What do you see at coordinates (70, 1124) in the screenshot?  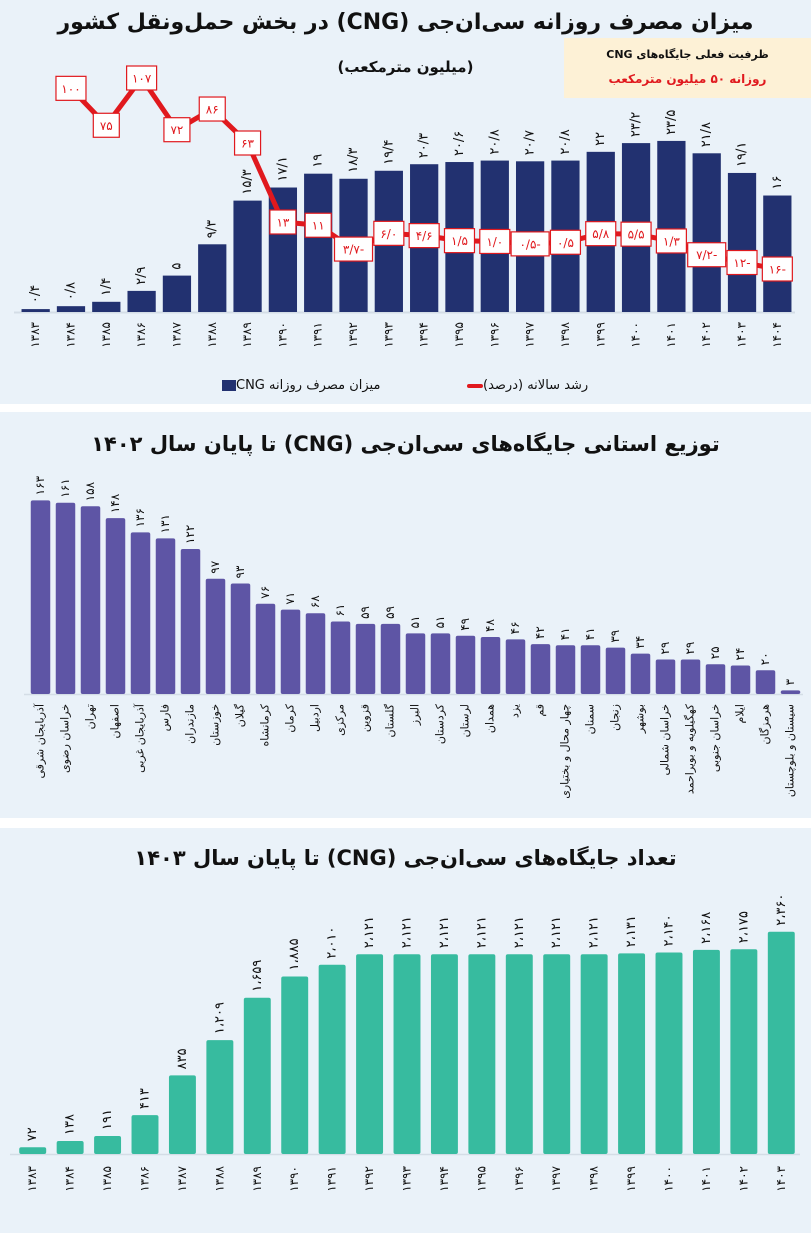 I see `bar-value-label: ۱۳۸` at bounding box center [70, 1124].